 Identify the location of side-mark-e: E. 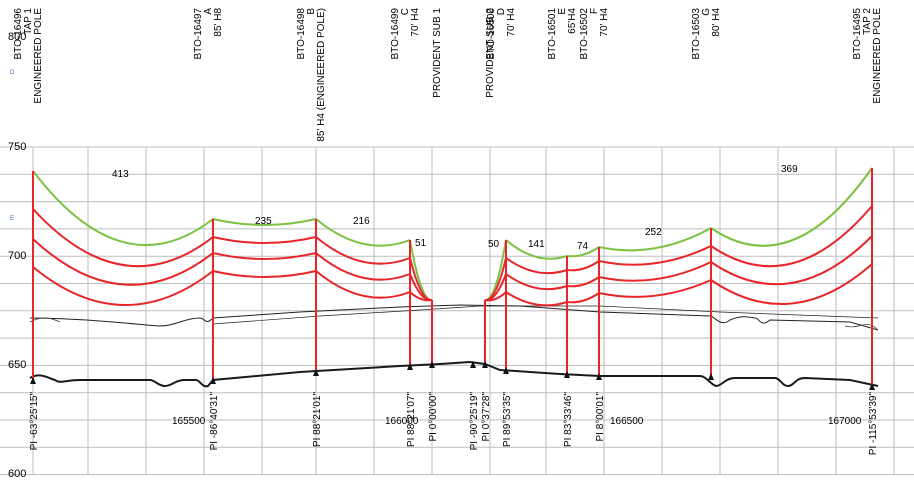
(12, 219).